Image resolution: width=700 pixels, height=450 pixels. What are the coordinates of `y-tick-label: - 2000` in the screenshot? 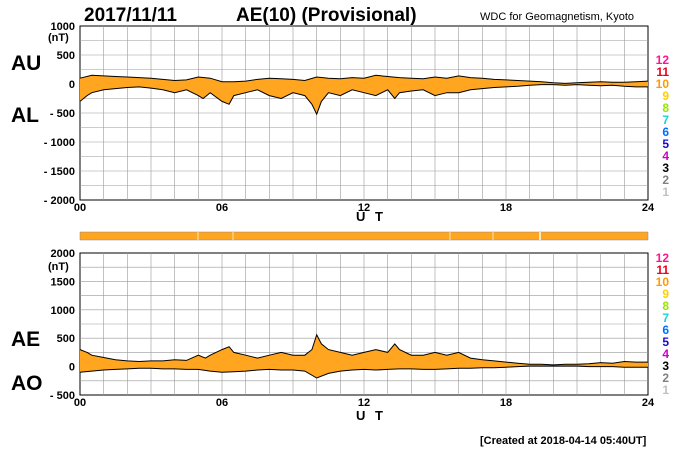 It's located at (59, 201).